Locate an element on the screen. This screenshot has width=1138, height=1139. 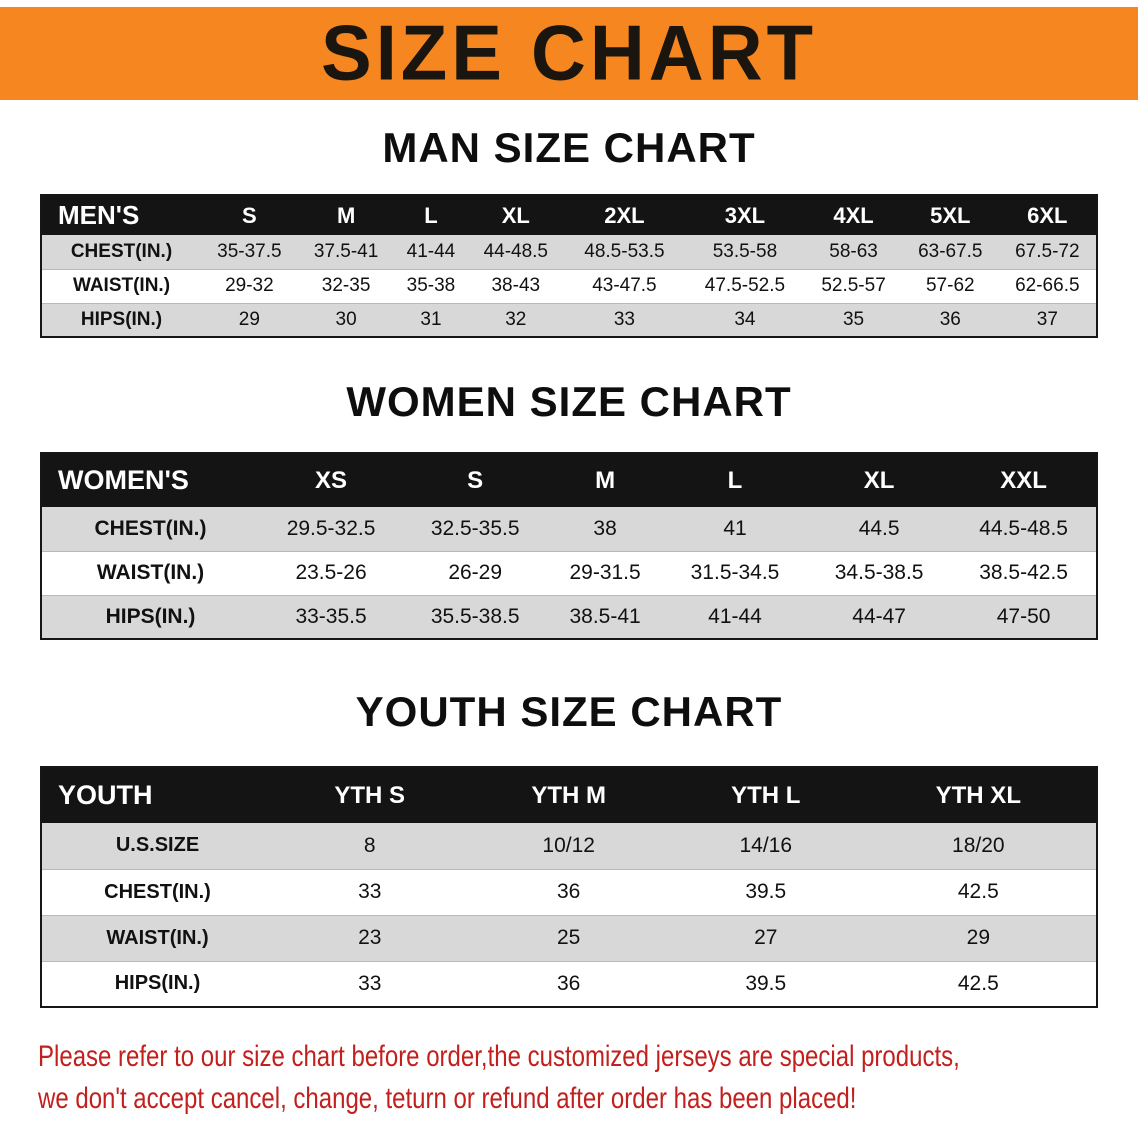
size-cell: 32-35 is located at coordinates (346, 285).